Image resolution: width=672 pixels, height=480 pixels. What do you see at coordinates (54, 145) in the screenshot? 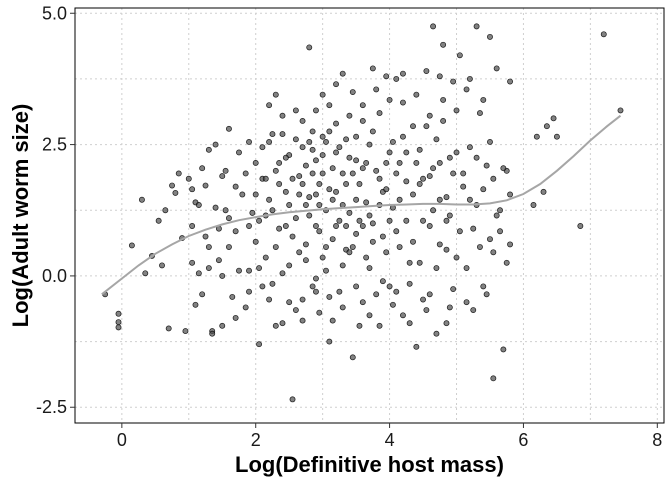
I see `y-tick-label: 2.5` at bounding box center [54, 145].